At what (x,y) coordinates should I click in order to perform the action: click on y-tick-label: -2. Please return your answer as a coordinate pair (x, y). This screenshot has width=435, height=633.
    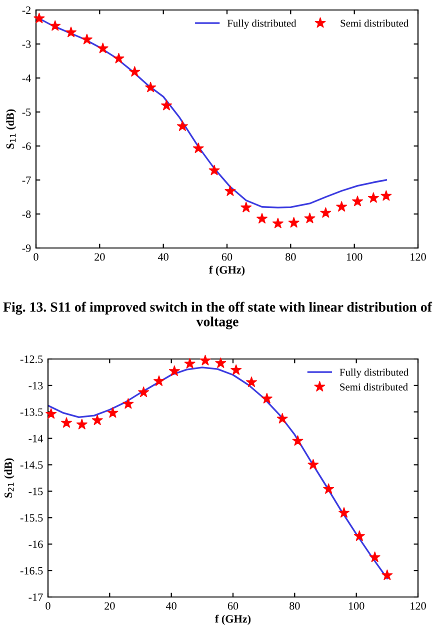
    Looking at the image, I should click on (26, 10).